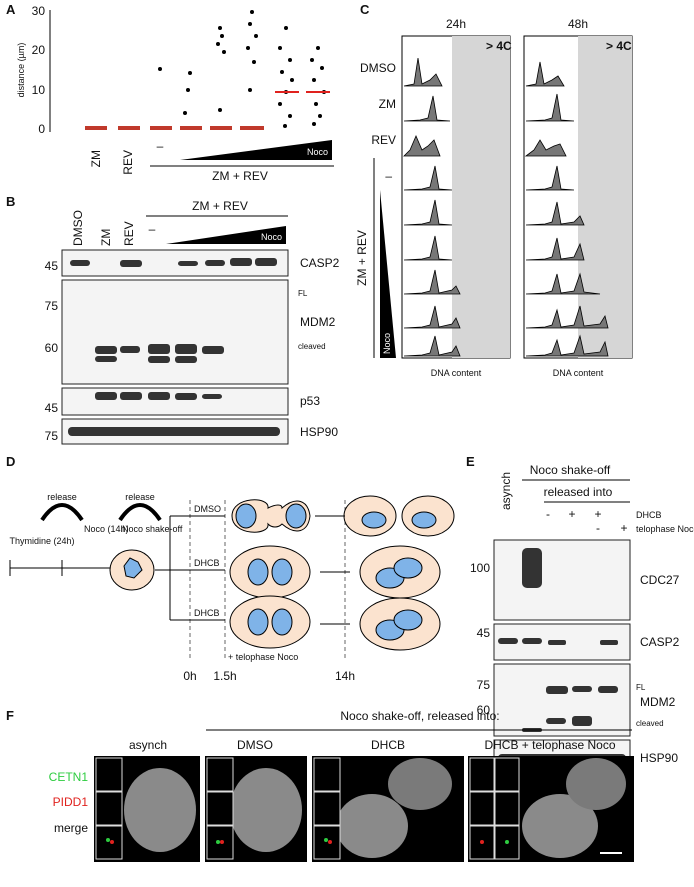  I want to click on column: DHCB, so click(388, 745).